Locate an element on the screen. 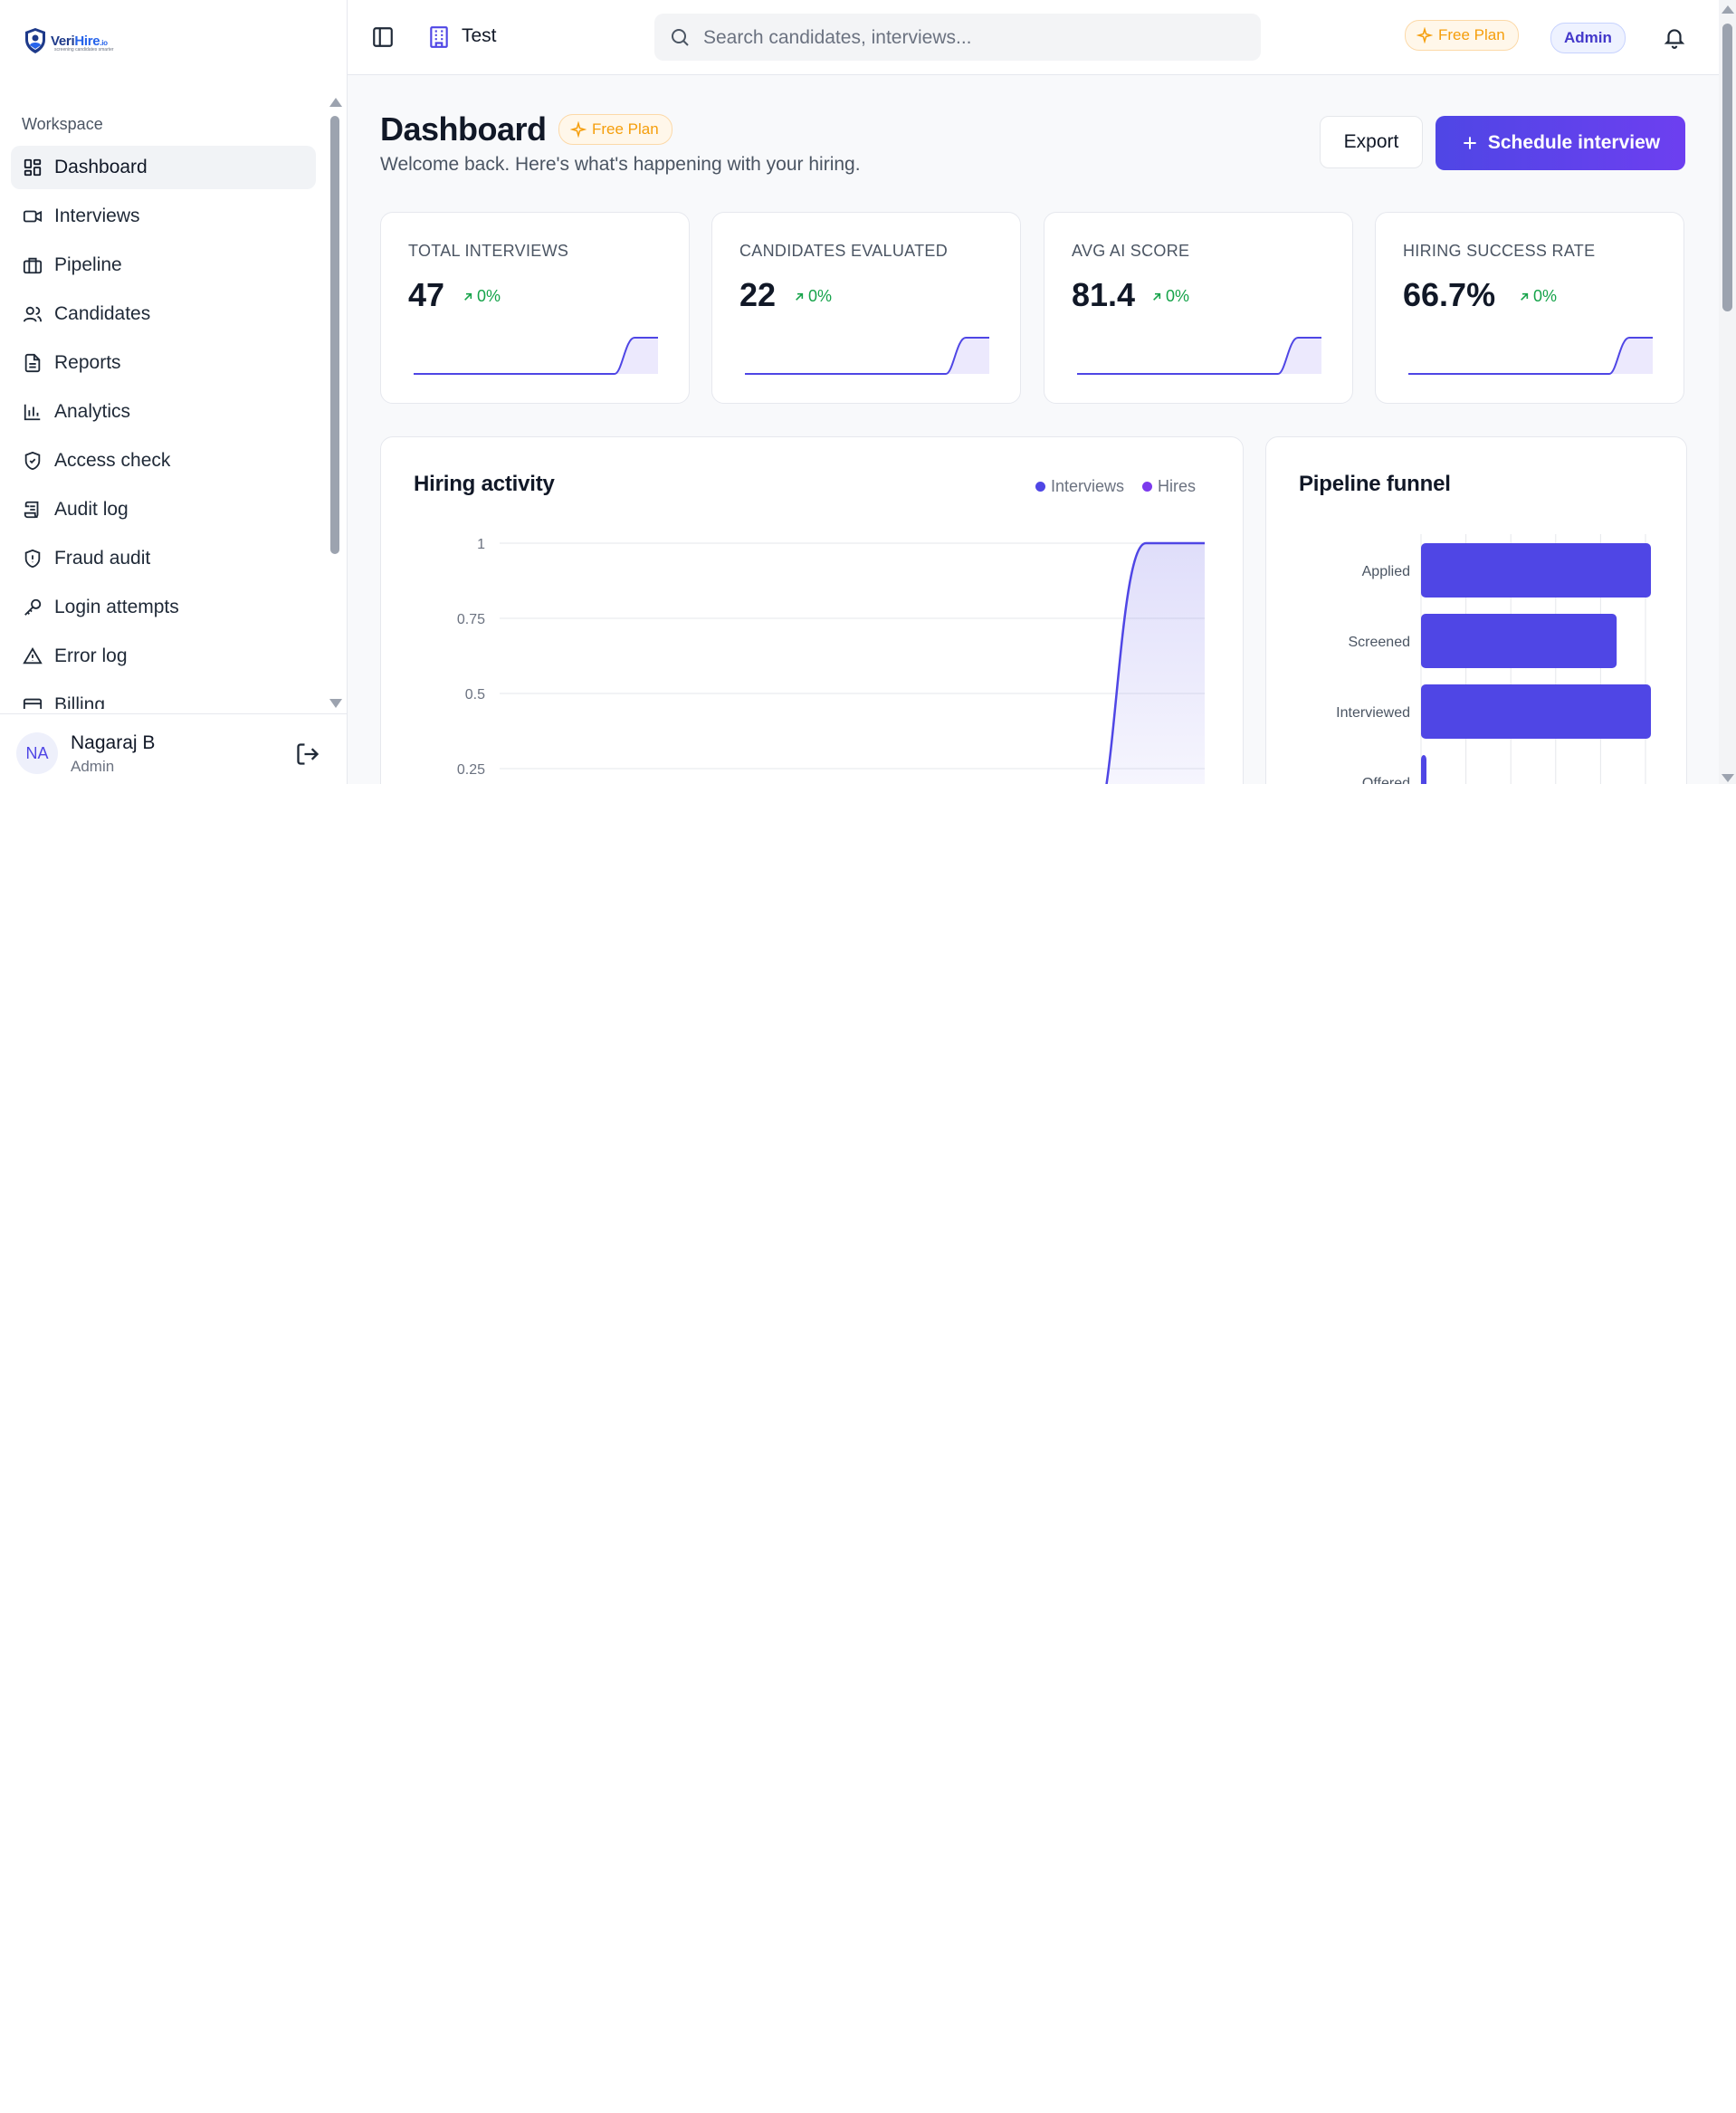 The image size is (1736, 2113). sidebar-item-interviews: Interviews is located at coordinates (163, 216).